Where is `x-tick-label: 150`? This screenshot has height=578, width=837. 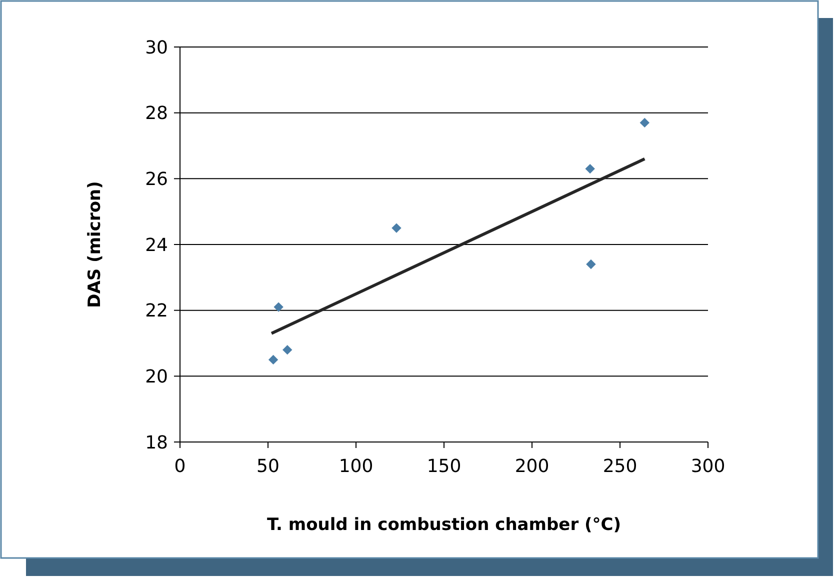 x-tick-label: 150 is located at coordinates (444, 466).